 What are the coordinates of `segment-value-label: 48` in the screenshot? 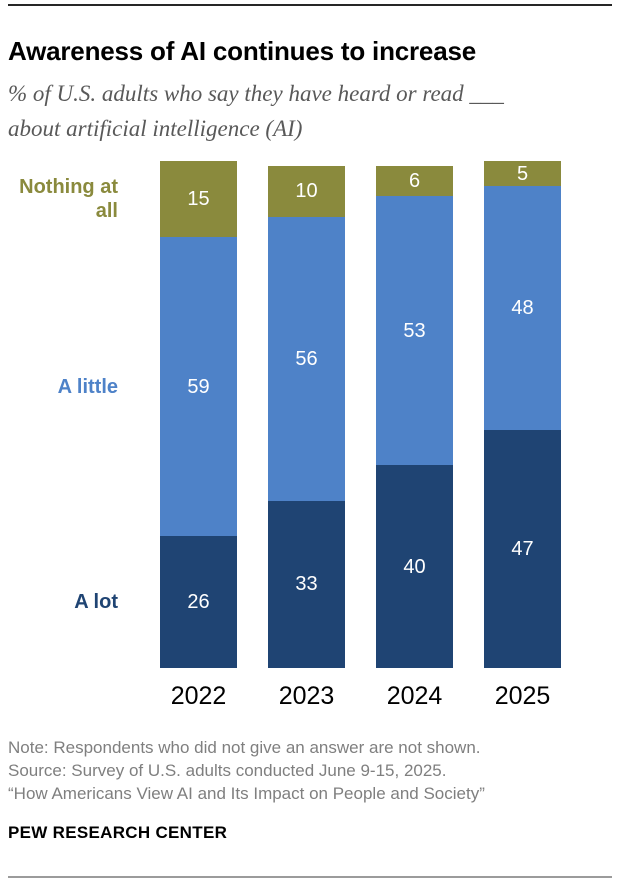 It's located at (522, 308).